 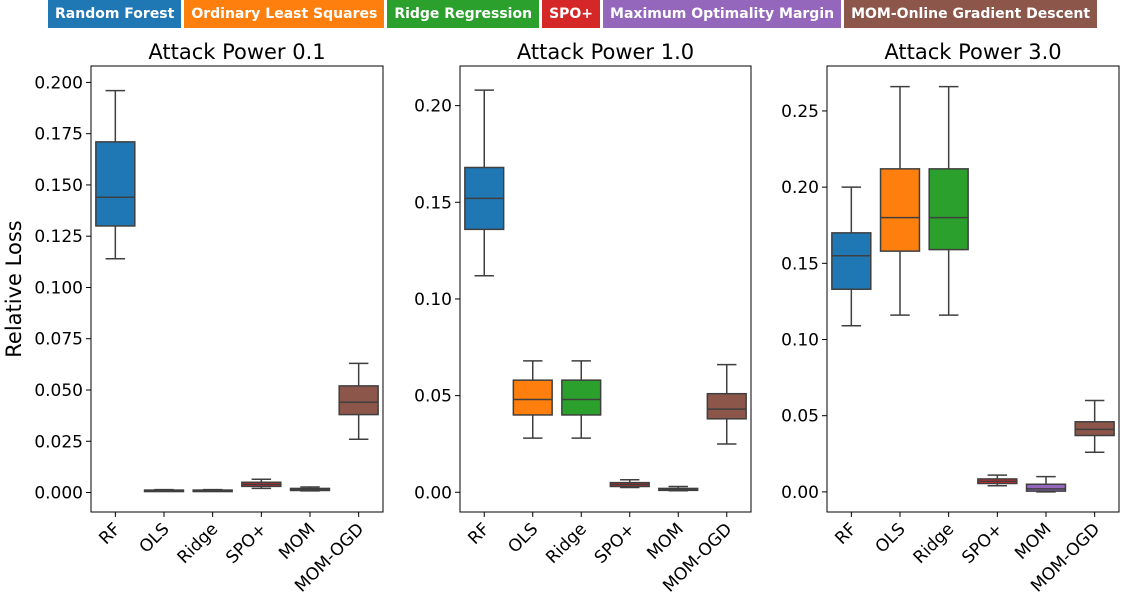 What do you see at coordinates (58, 83) in the screenshot?
I see `y-tick-label: 0.200` at bounding box center [58, 83].